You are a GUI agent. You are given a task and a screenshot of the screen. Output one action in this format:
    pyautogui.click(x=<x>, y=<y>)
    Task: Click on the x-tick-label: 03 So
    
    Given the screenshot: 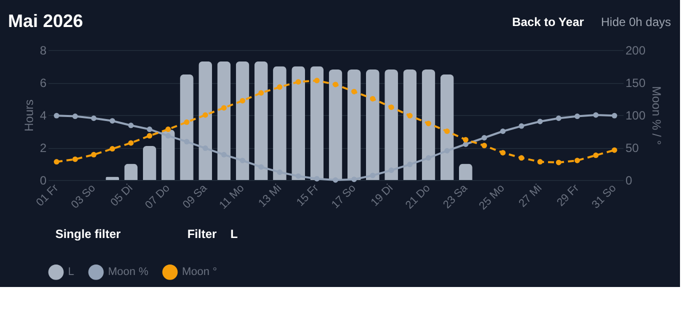 What is the action you would take?
    pyautogui.click(x=83, y=197)
    